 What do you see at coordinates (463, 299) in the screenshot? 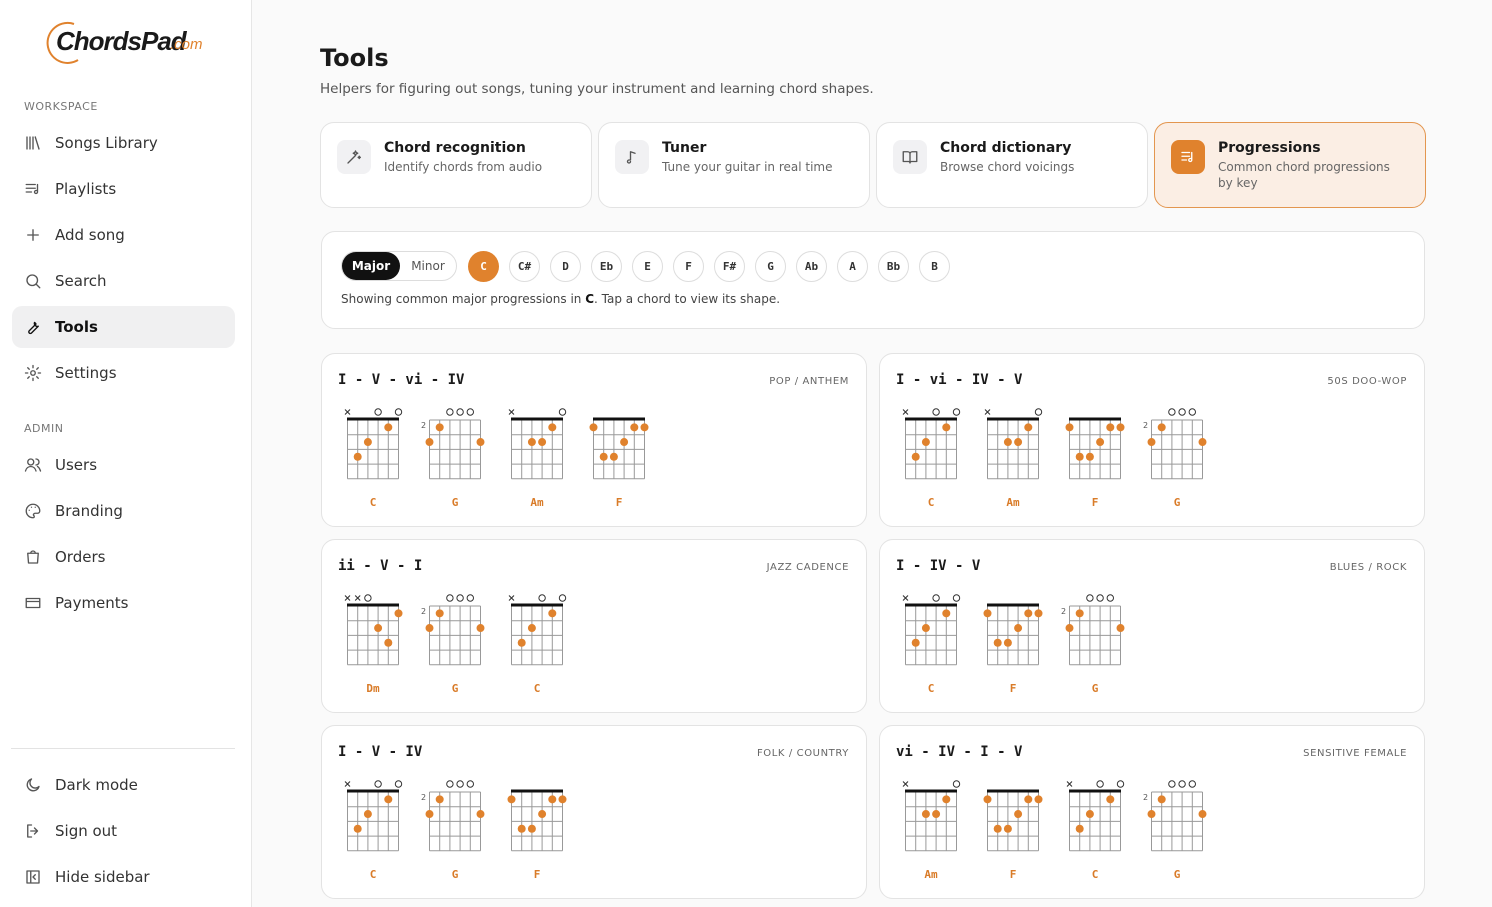
I see `info-text: Showing common major progressions in` at bounding box center [463, 299].